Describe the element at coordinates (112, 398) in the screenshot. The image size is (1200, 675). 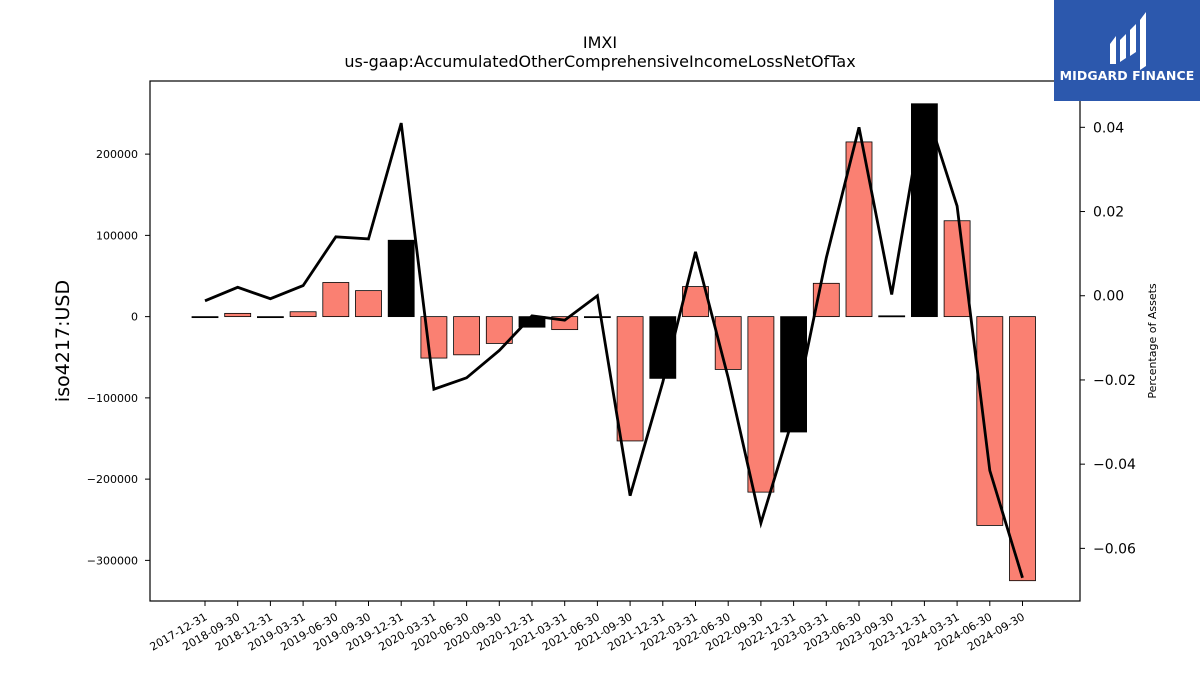
I see `y-tick-label: −100000` at that location.